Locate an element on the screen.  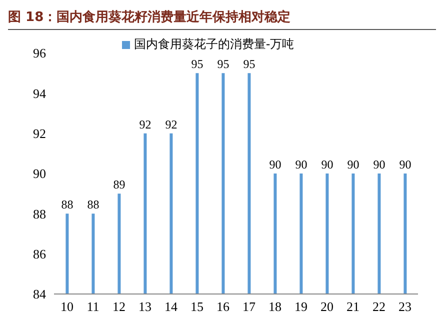
y-tick-label: 94 is located at coordinates (39, 93).